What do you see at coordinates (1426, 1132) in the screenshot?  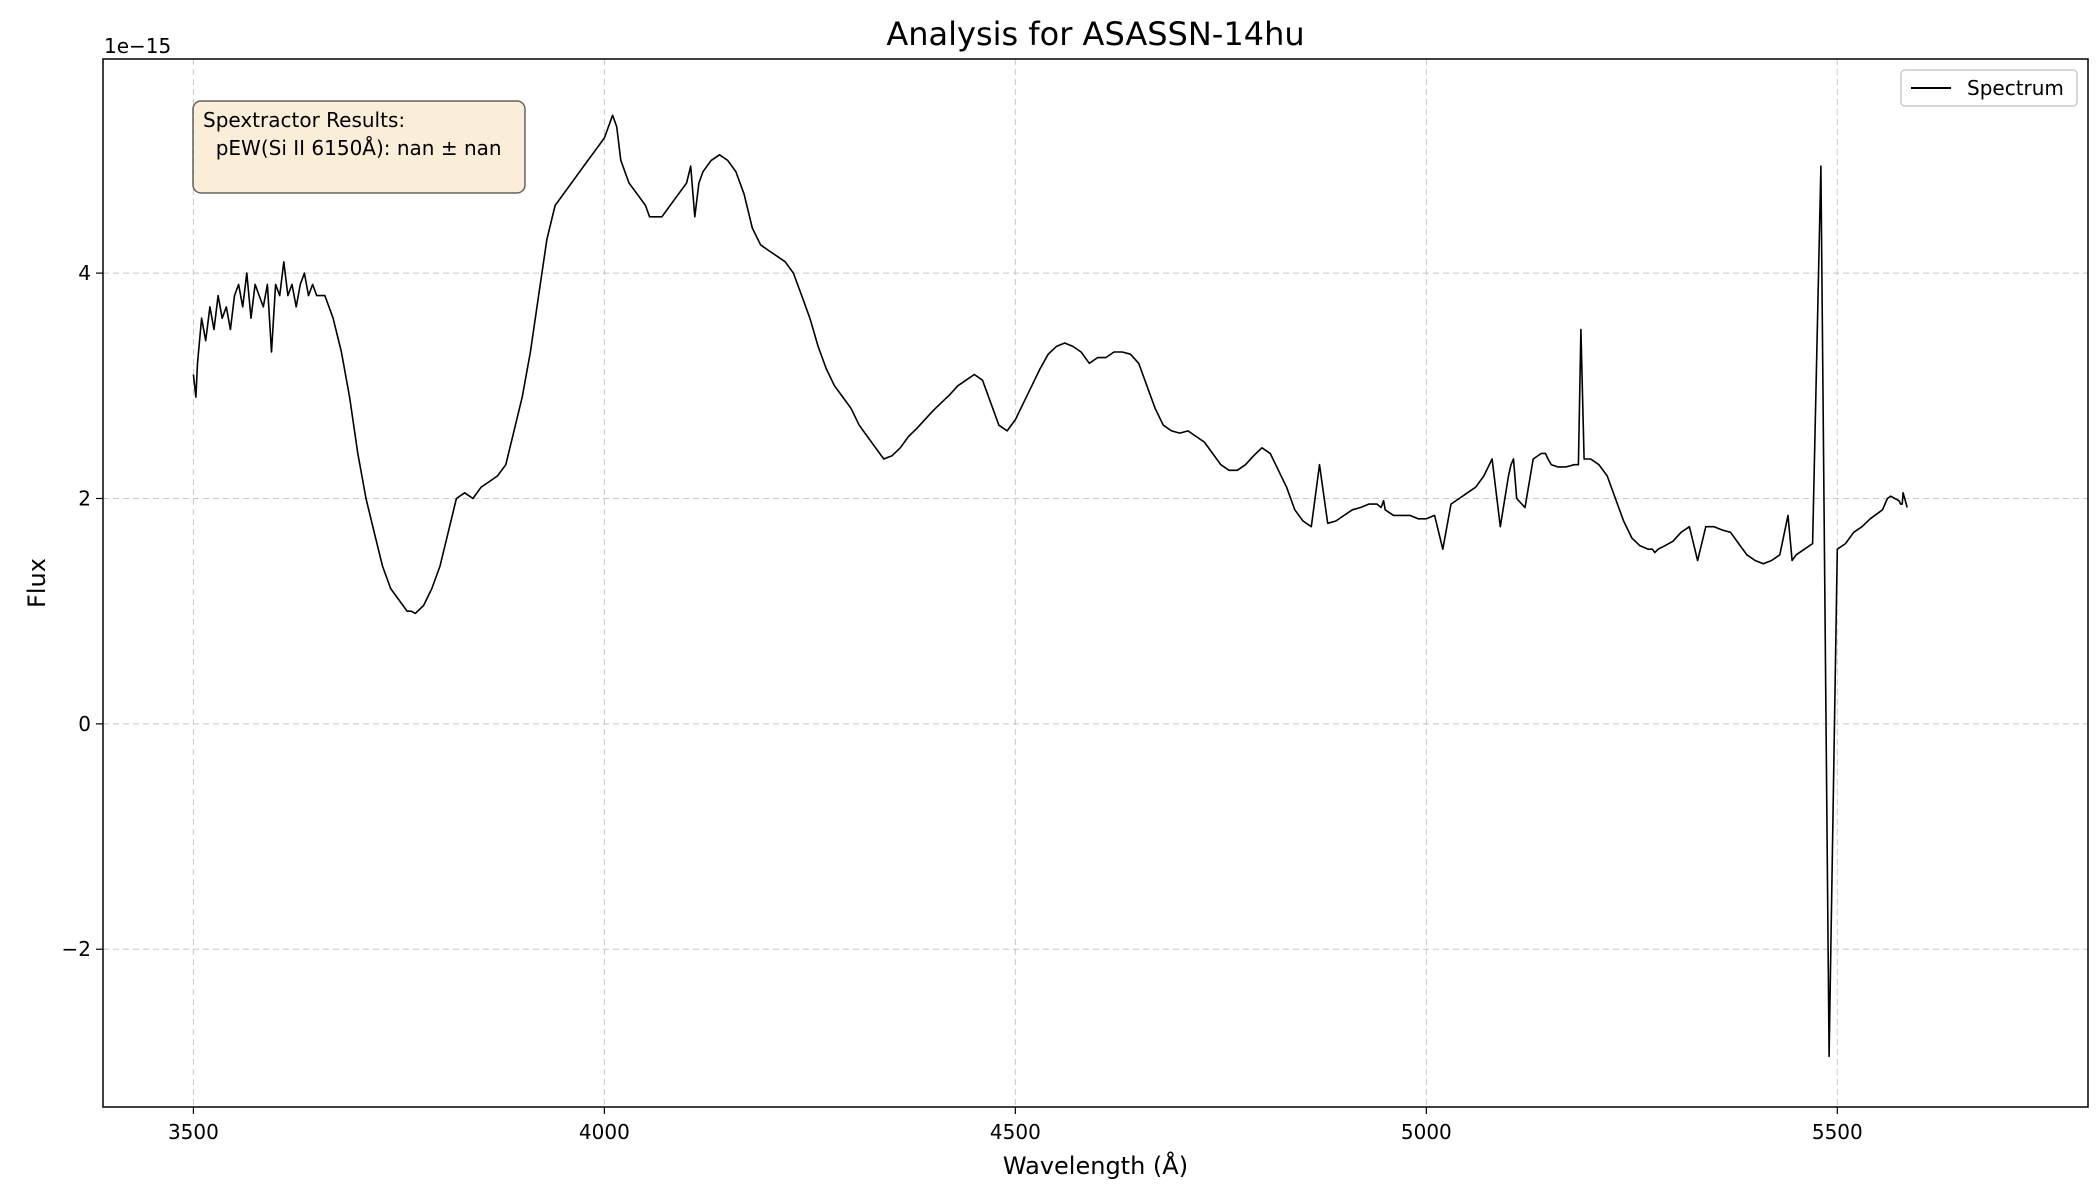 I see `x-tick-label: 5000` at bounding box center [1426, 1132].